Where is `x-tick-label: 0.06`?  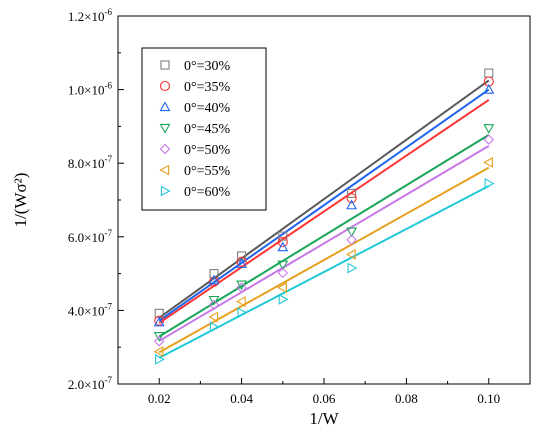 x-tick-label: 0.06 is located at coordinates (324, 398).